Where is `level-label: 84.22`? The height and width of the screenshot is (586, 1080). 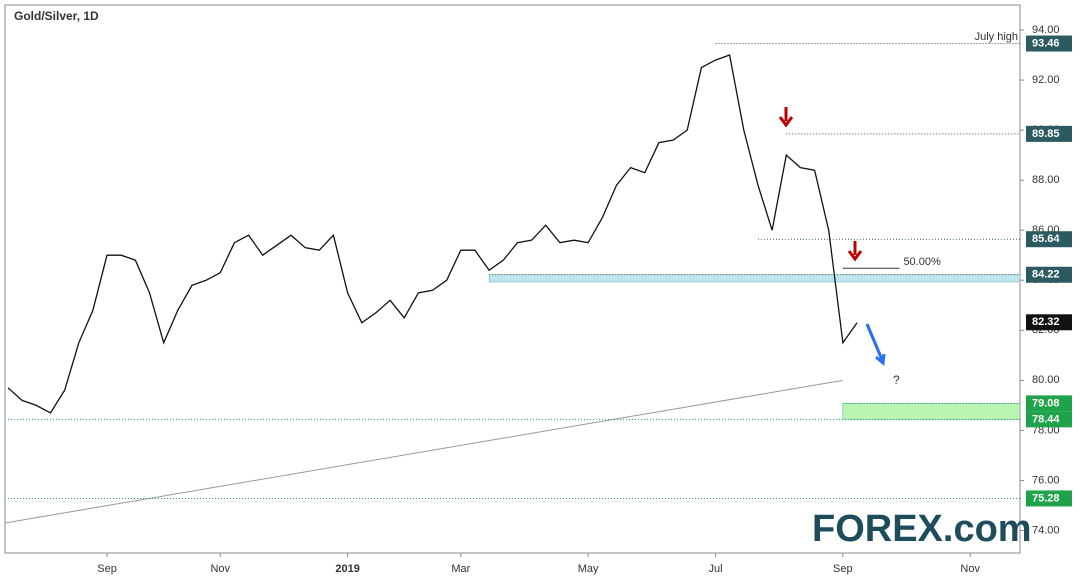 level-label: 84.22 is located at coordinates (1046, 275).